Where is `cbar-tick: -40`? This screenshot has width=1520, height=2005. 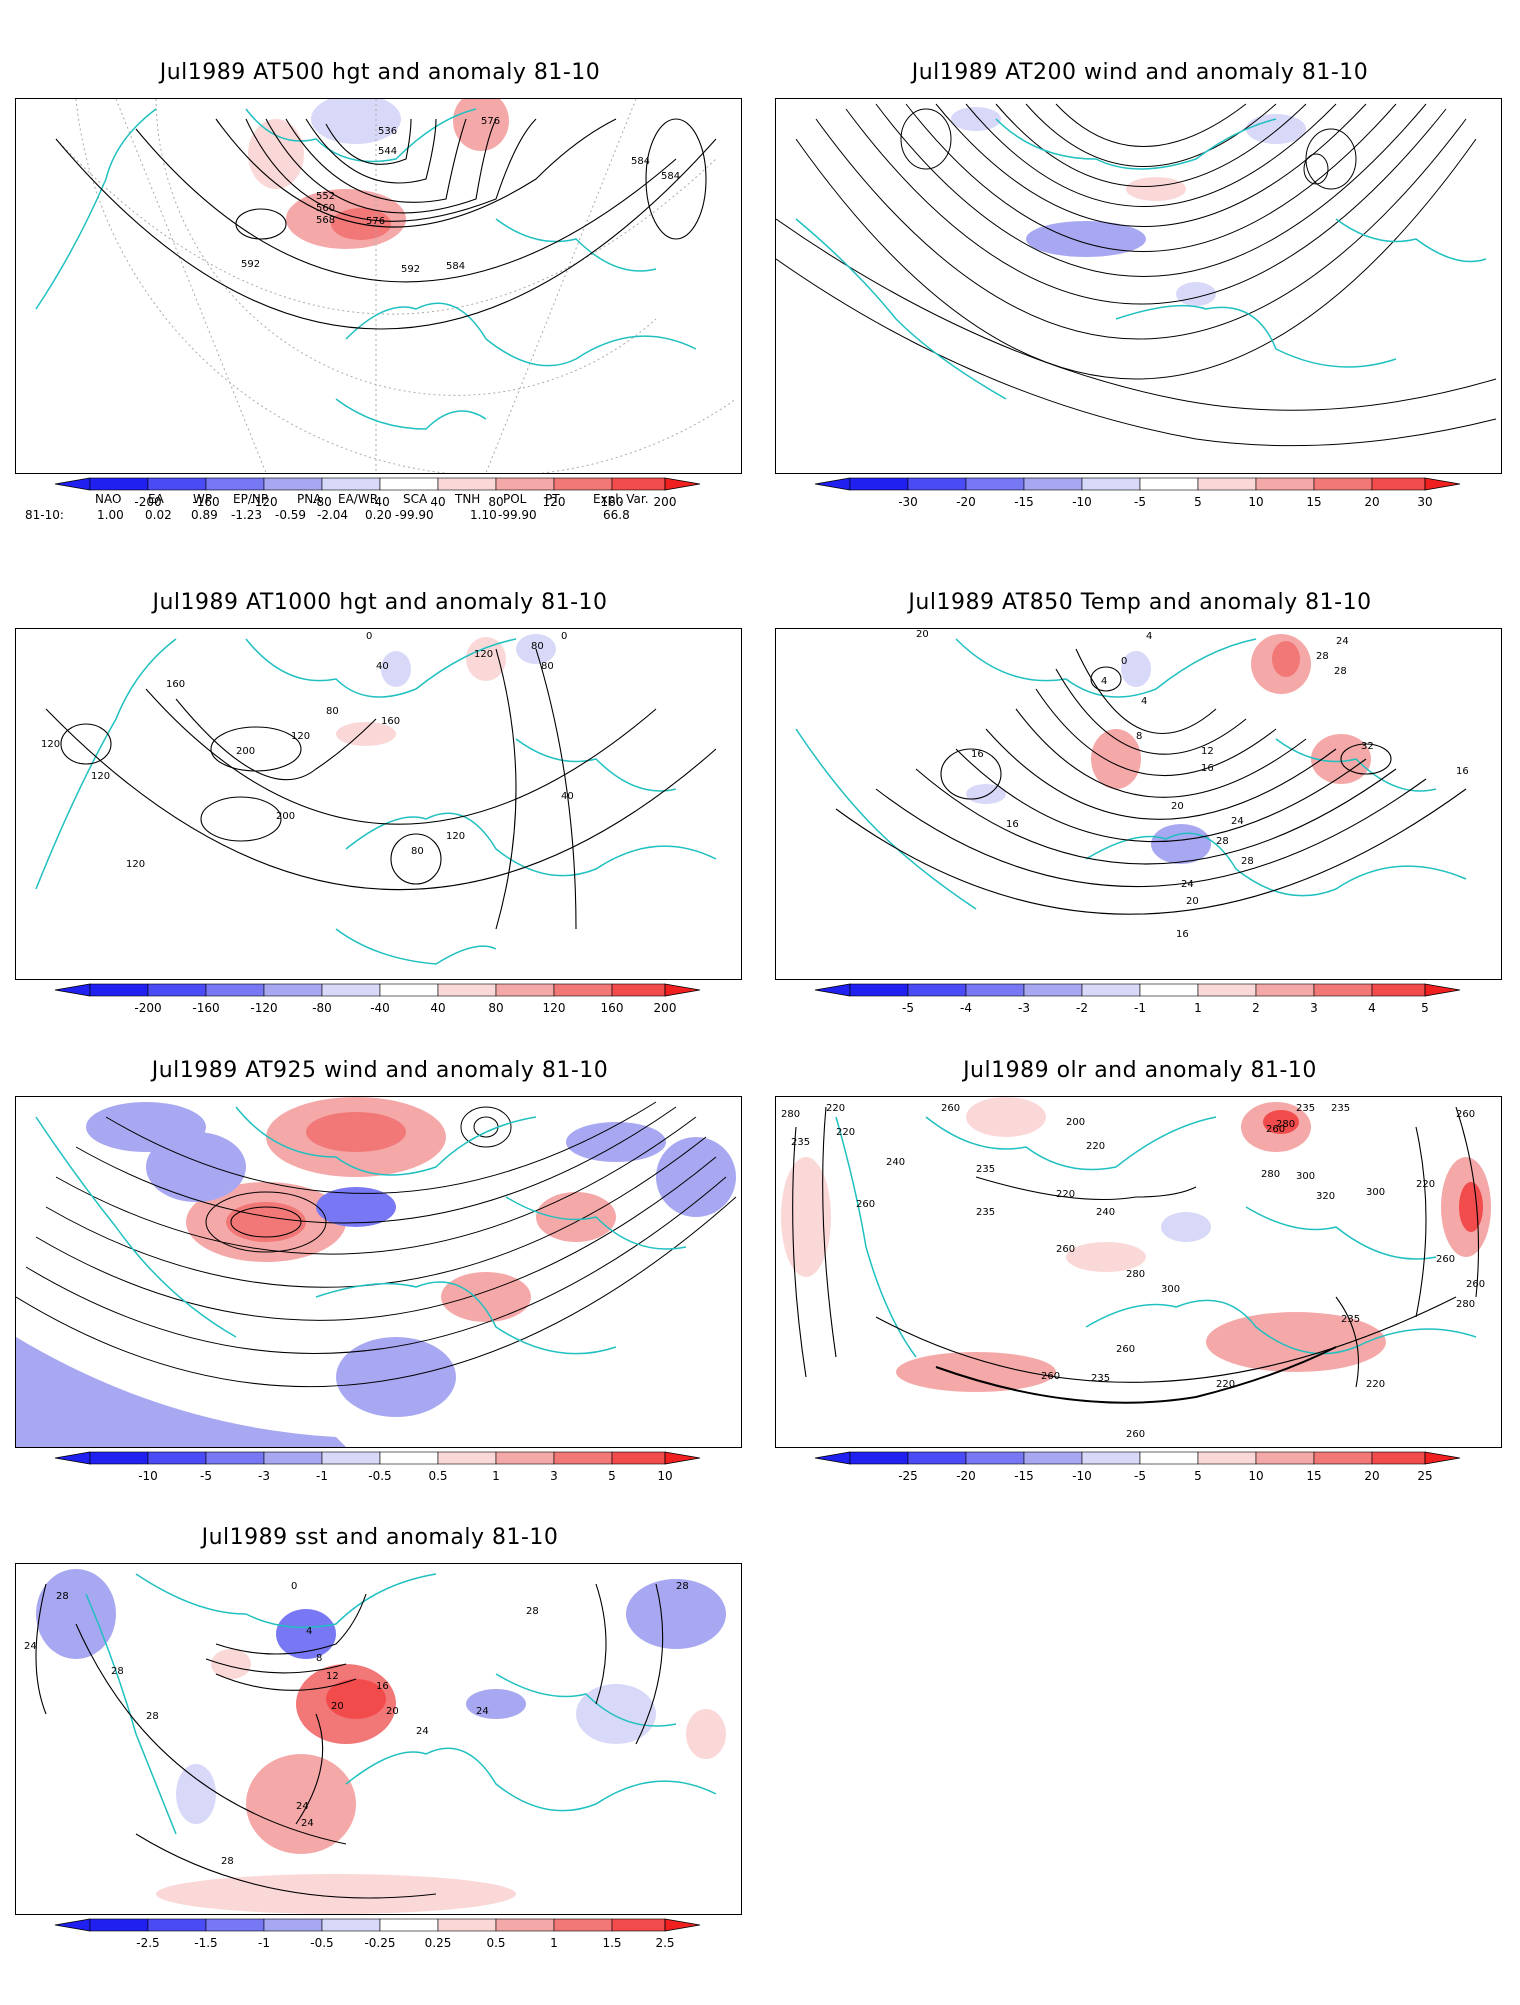 cbar-tick: -40 is located at coordinates (380, 502).